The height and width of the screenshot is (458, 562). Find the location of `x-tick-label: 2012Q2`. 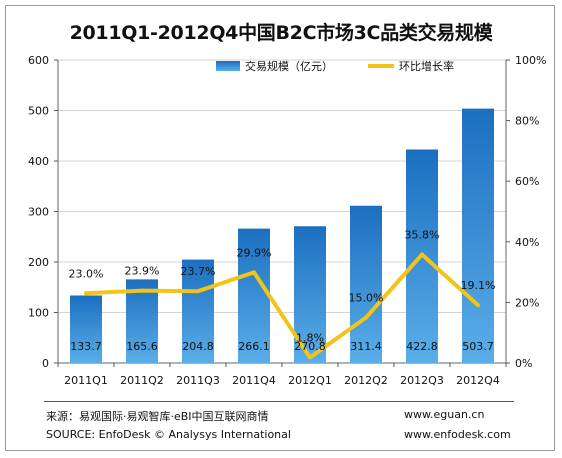

x-tick-label: 2012Q2 is located at coordinates (366, 380).